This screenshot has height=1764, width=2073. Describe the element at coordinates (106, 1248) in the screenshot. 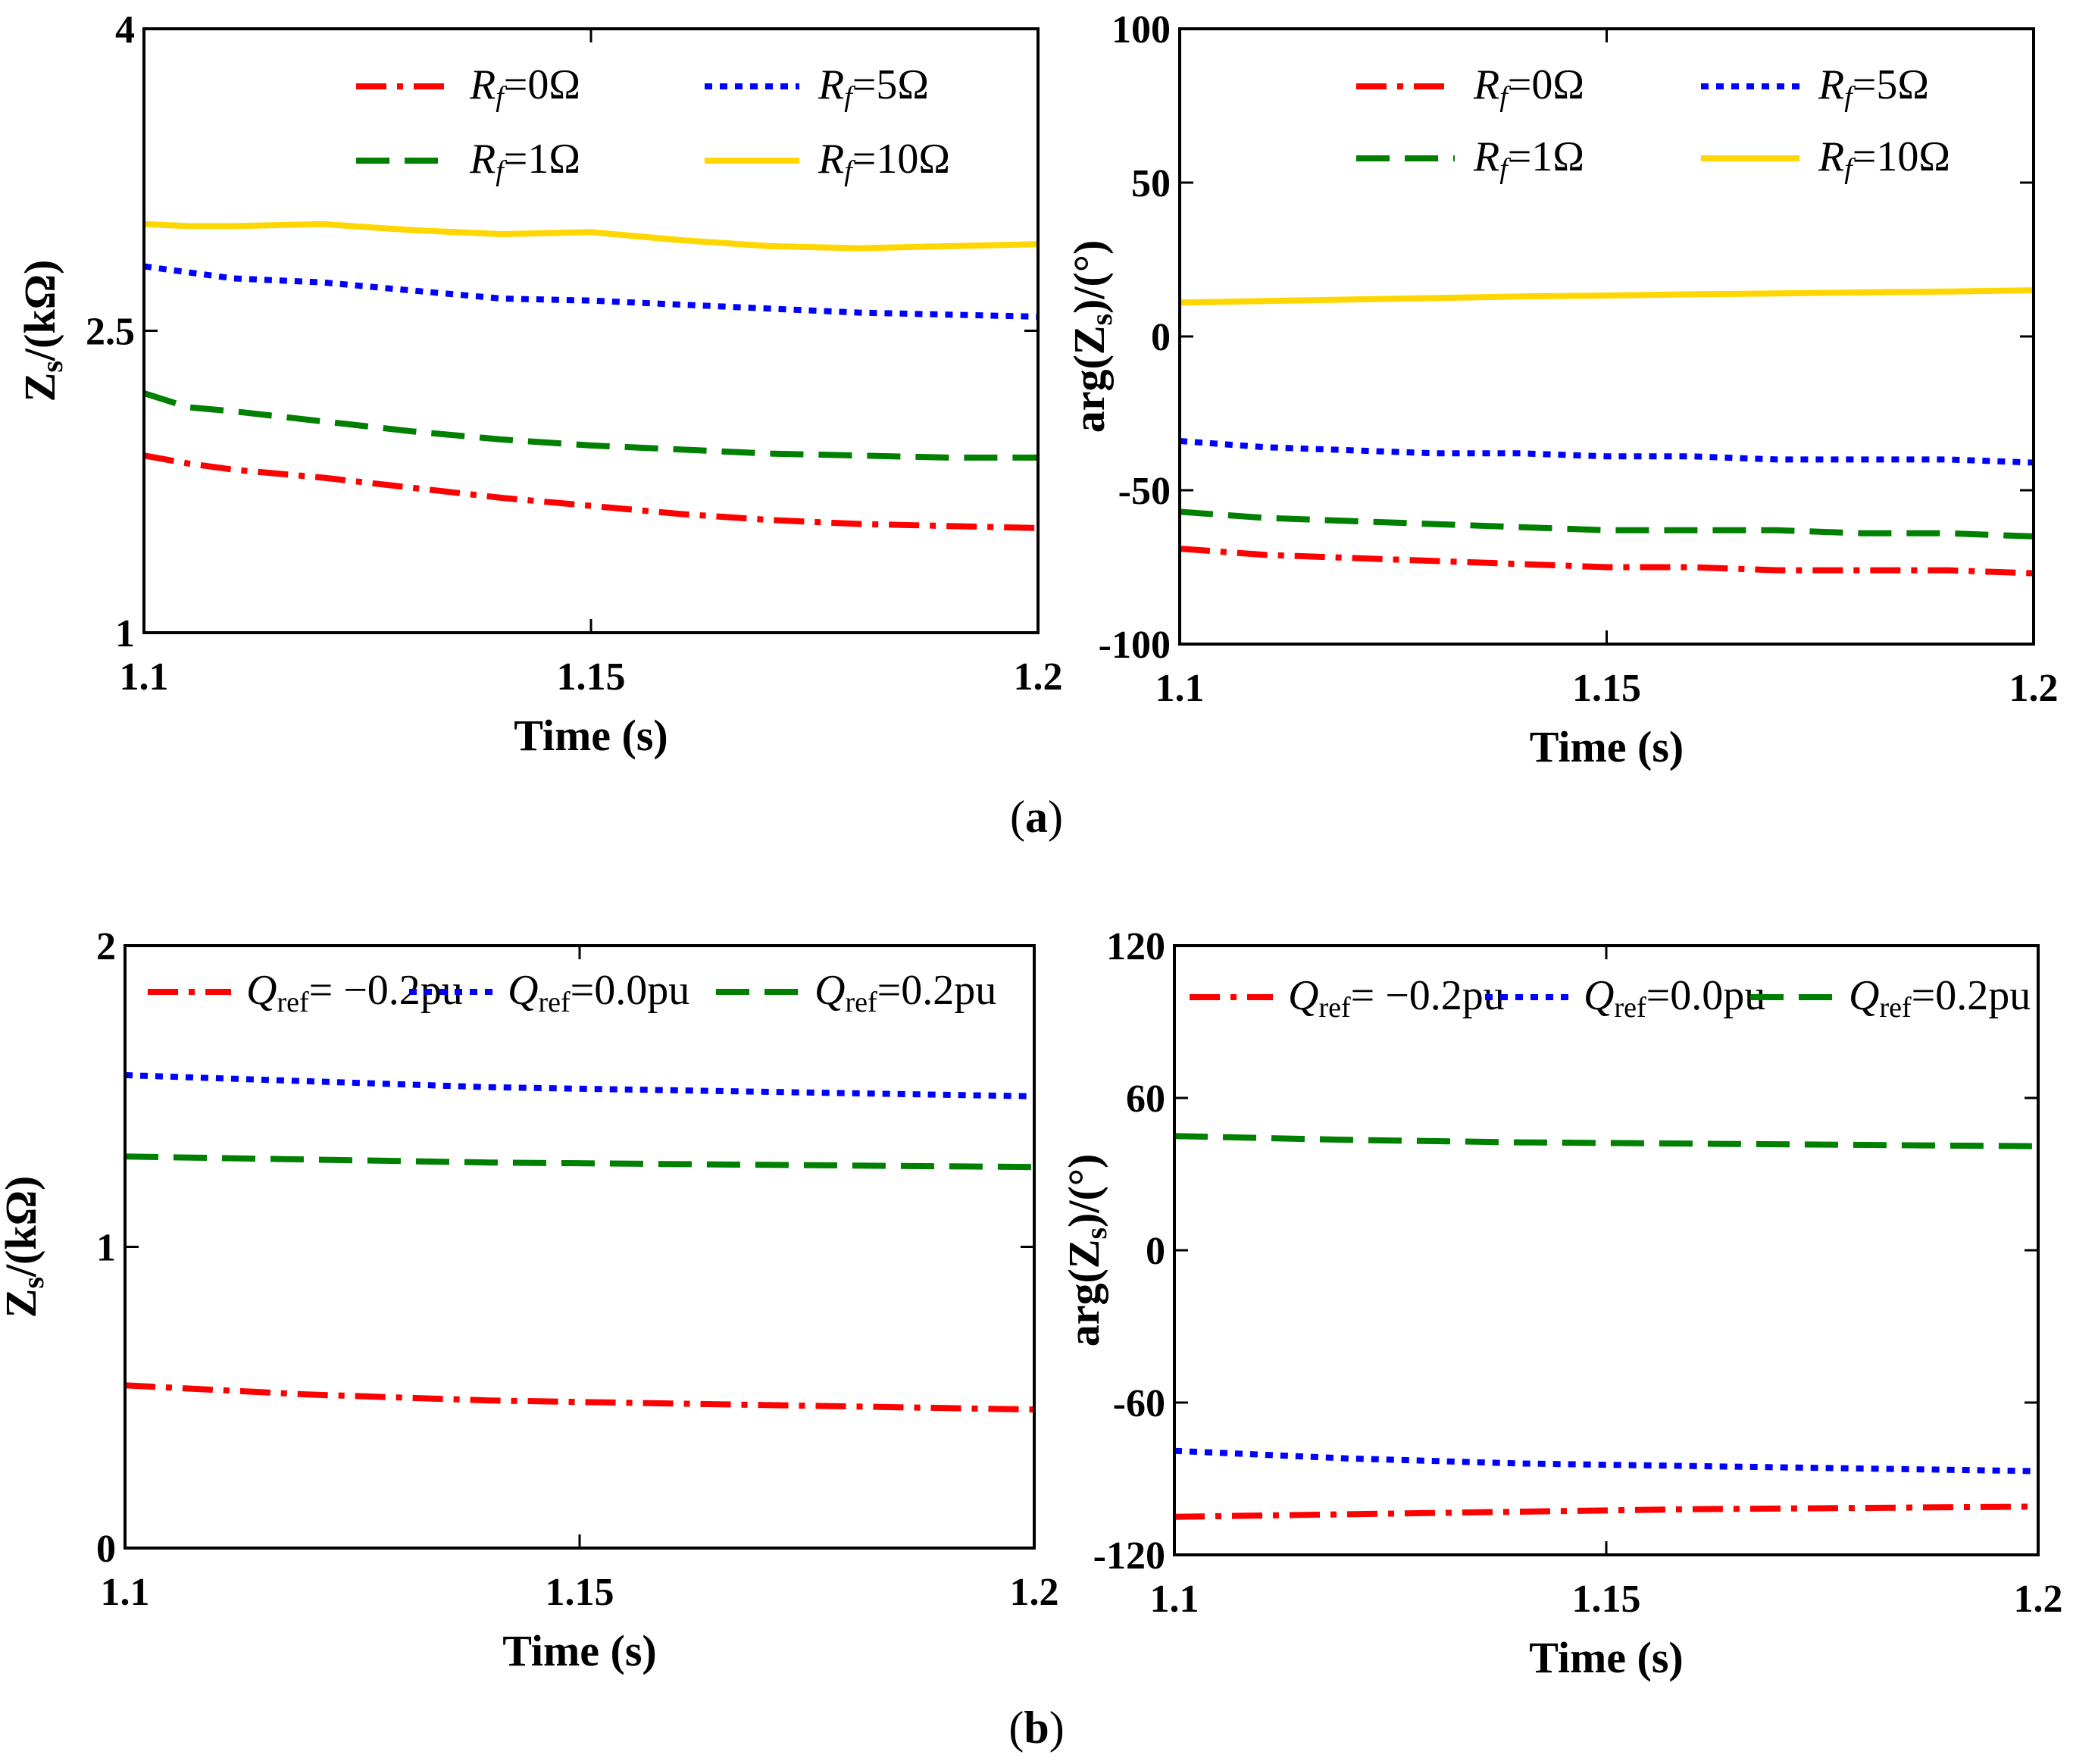

I see `y-tick-label: 1` at that location.